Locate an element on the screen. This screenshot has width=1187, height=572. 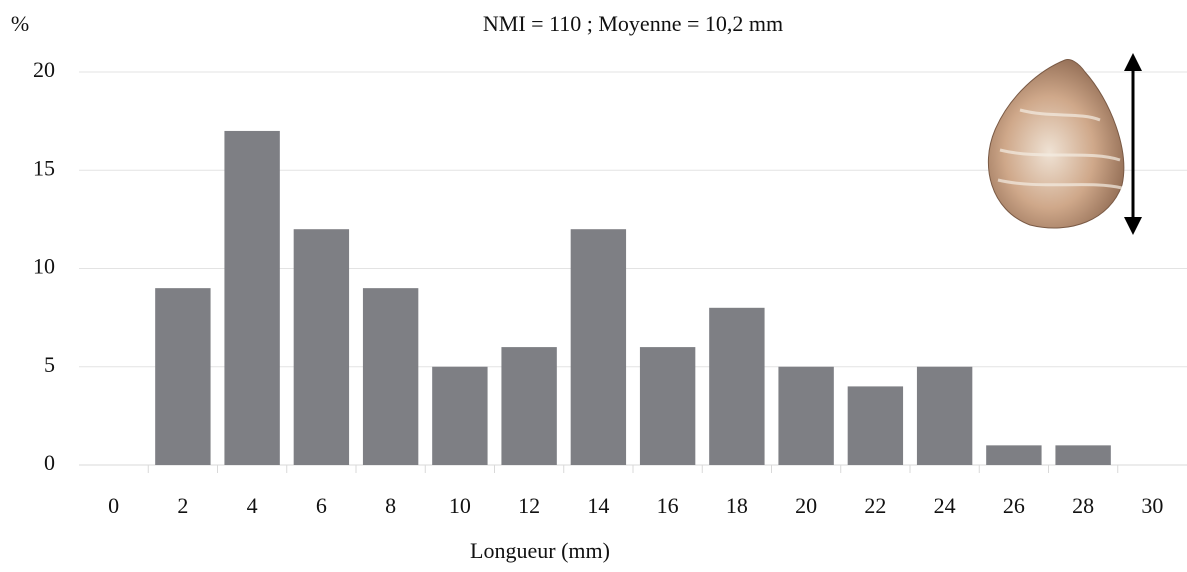
x-tick-label: 8 is located at coordinates (390, 505).